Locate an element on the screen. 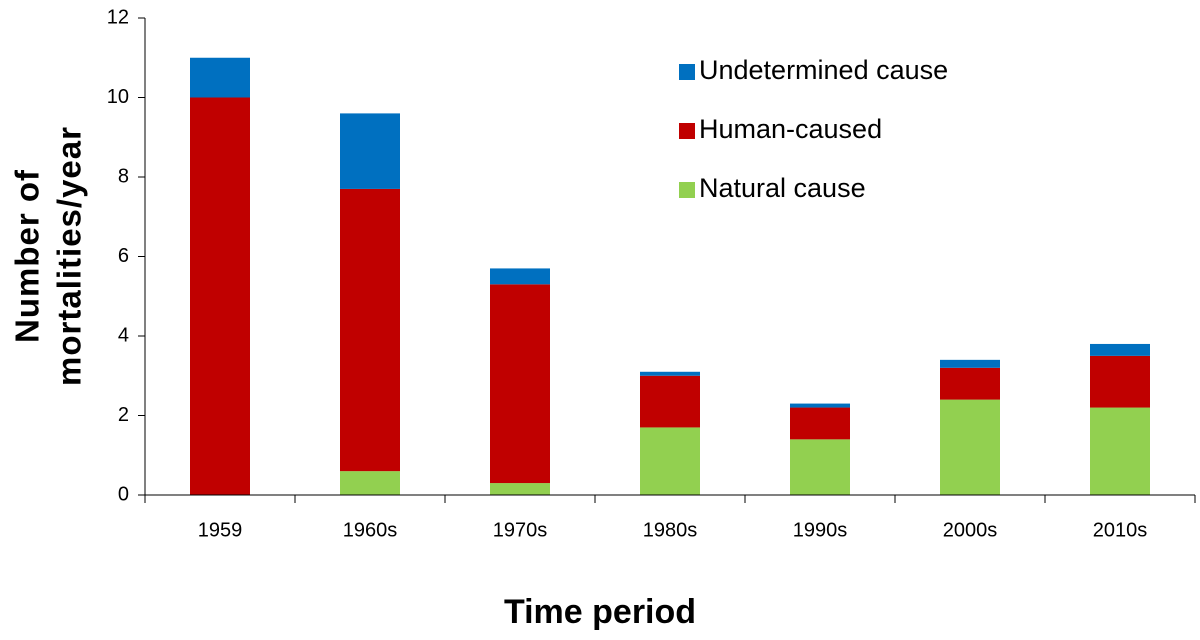 The width and height of the screenshot is (1200, 640). y-axis-title: mortalities/year is located at coordinates (69, 256).